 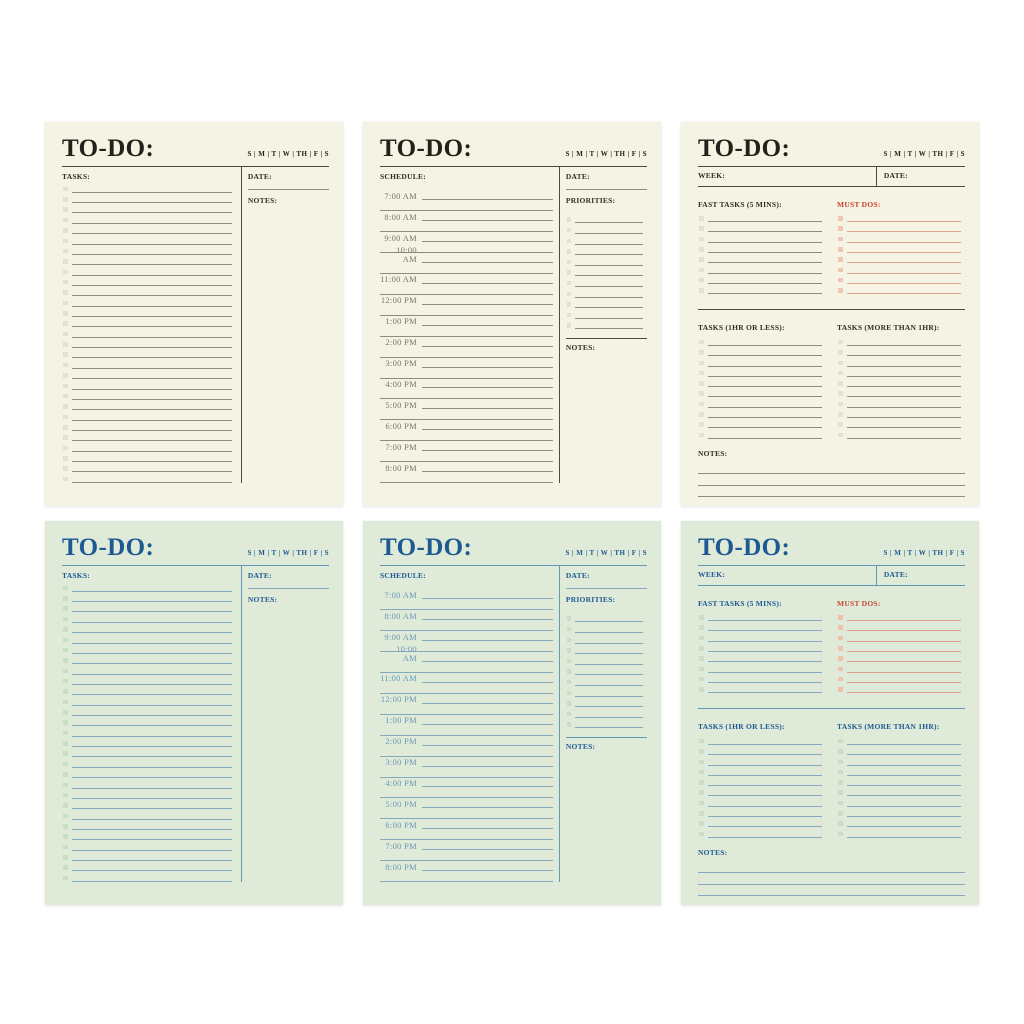 I want to click on days-of-week: S | M | T | W | TH | F | S, so click(x=924, y=553).